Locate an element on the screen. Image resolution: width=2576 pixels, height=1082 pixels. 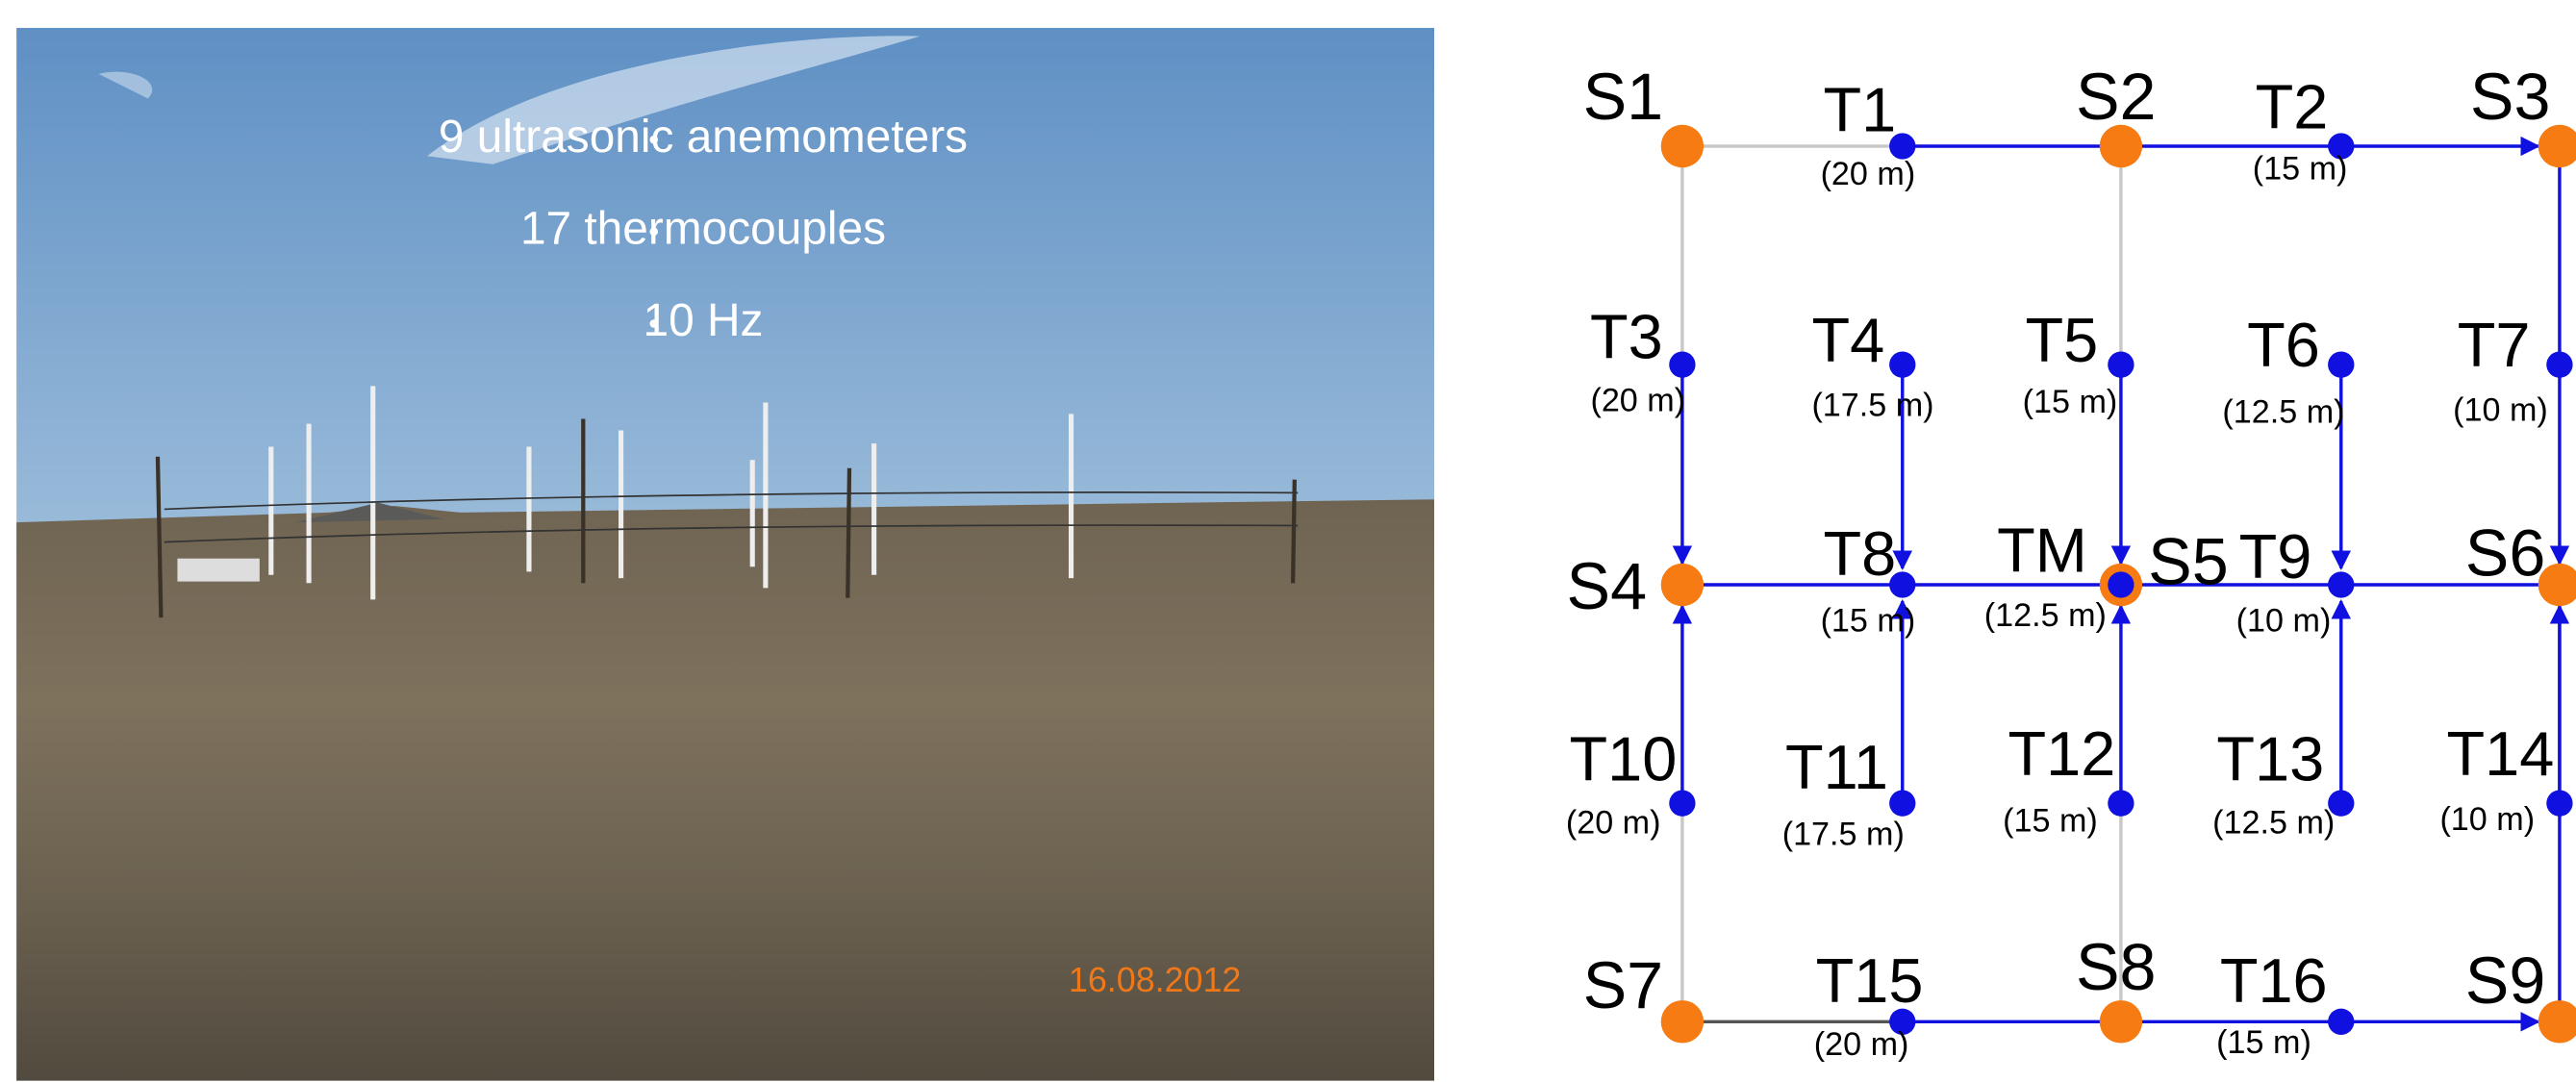
node-label: T7 is located at coordinates (2494, 345).